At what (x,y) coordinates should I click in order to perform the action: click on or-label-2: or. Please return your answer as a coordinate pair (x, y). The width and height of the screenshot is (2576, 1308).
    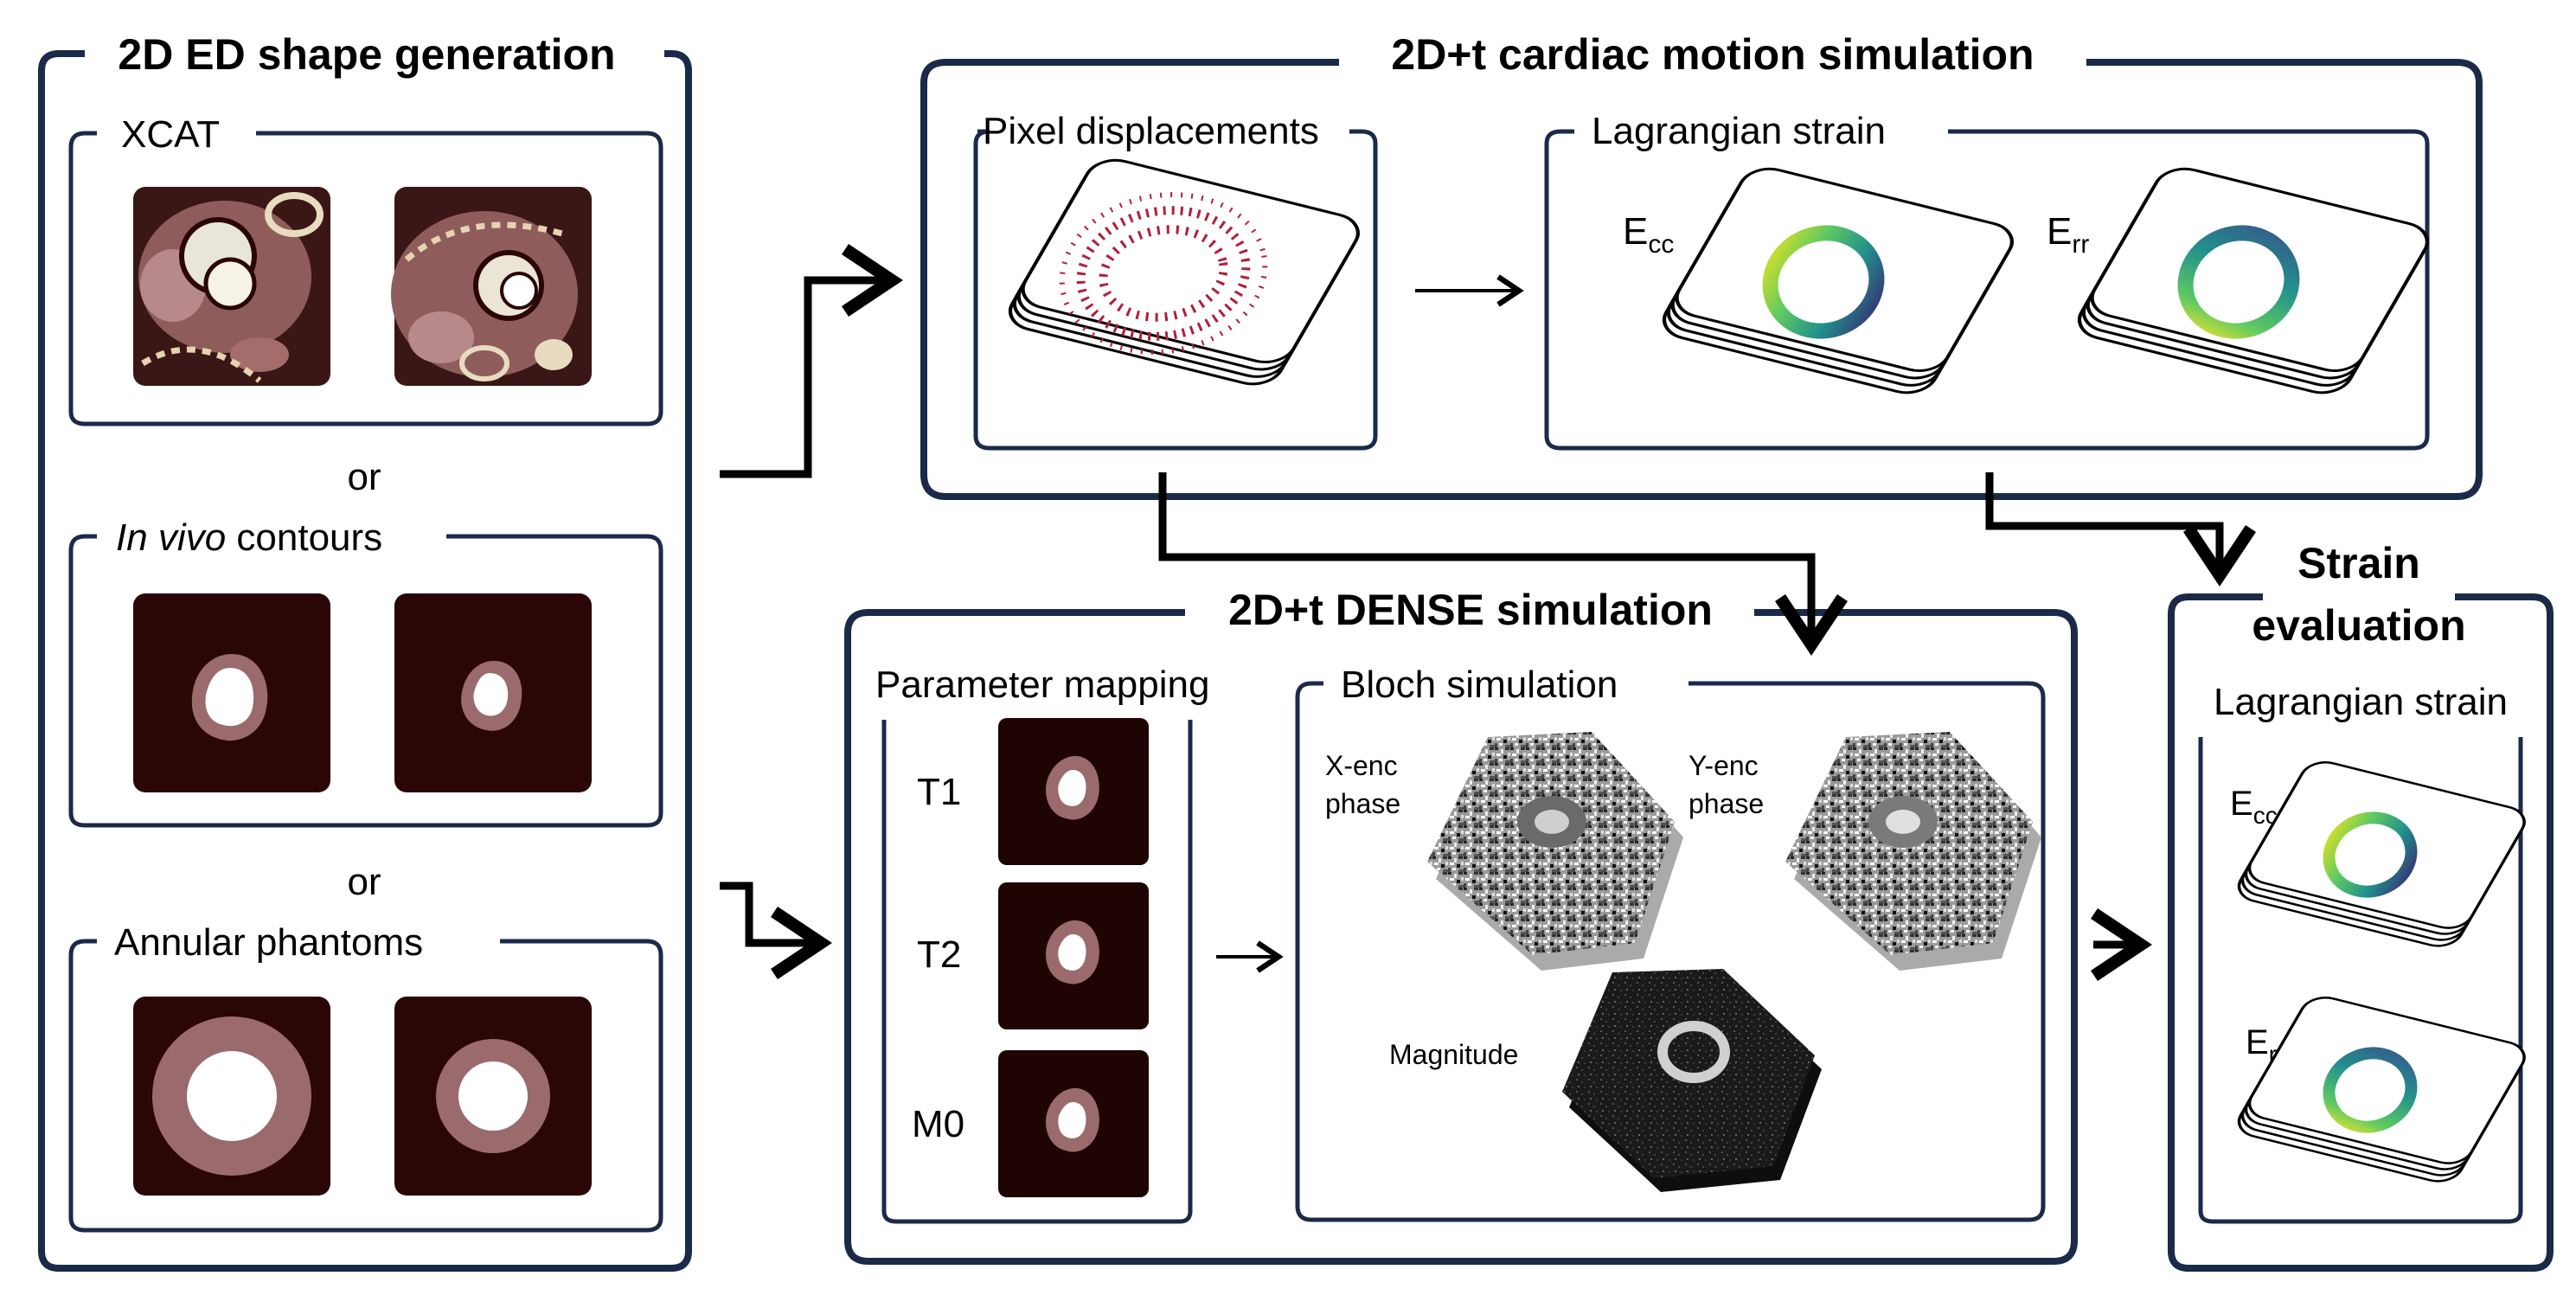
    Looking at the image, I should click on (364, 882).